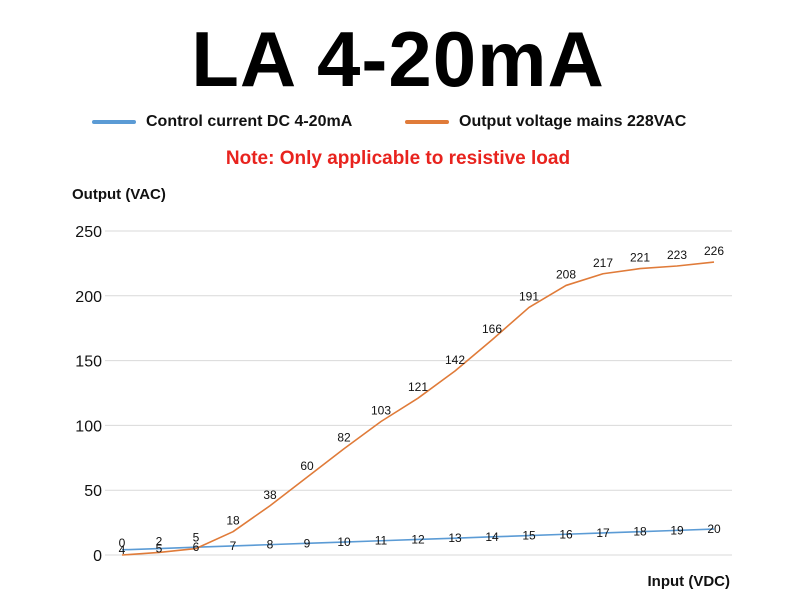  What do you see at coordinates (640, 532) in the screenshot?
I see `data-label-current: 18` at bounding box center [640, 532].